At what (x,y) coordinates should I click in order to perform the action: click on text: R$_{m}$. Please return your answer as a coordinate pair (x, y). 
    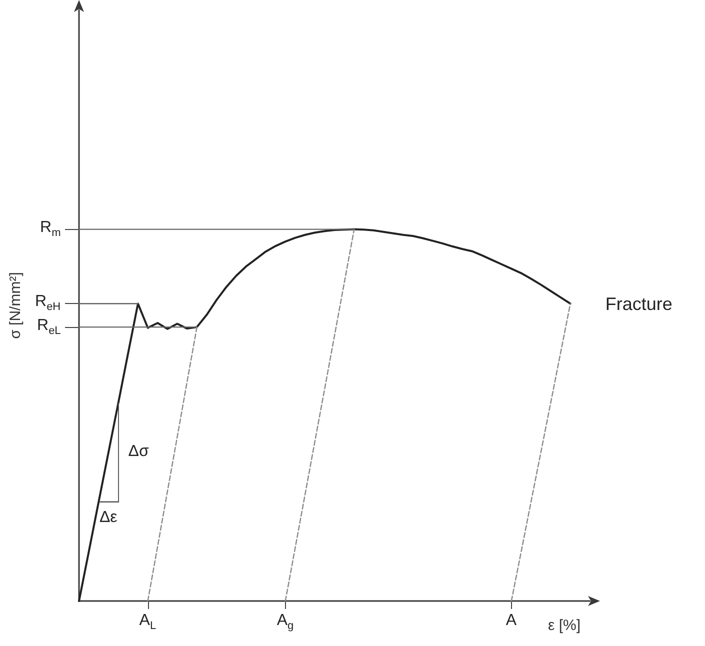
    Looking at the image, I should click on (50, 228).